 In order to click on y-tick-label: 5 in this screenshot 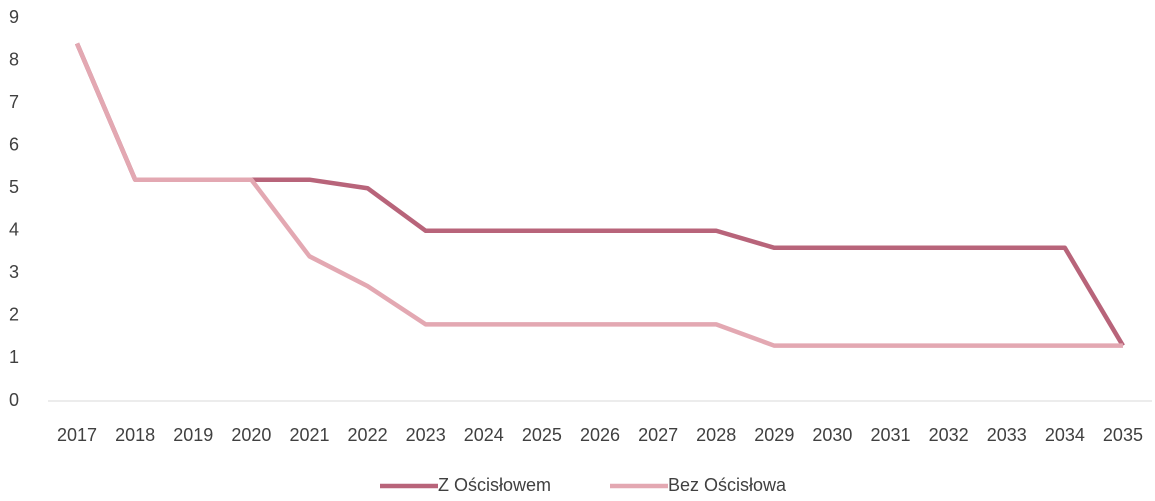, I will do `click(14, 187)`.